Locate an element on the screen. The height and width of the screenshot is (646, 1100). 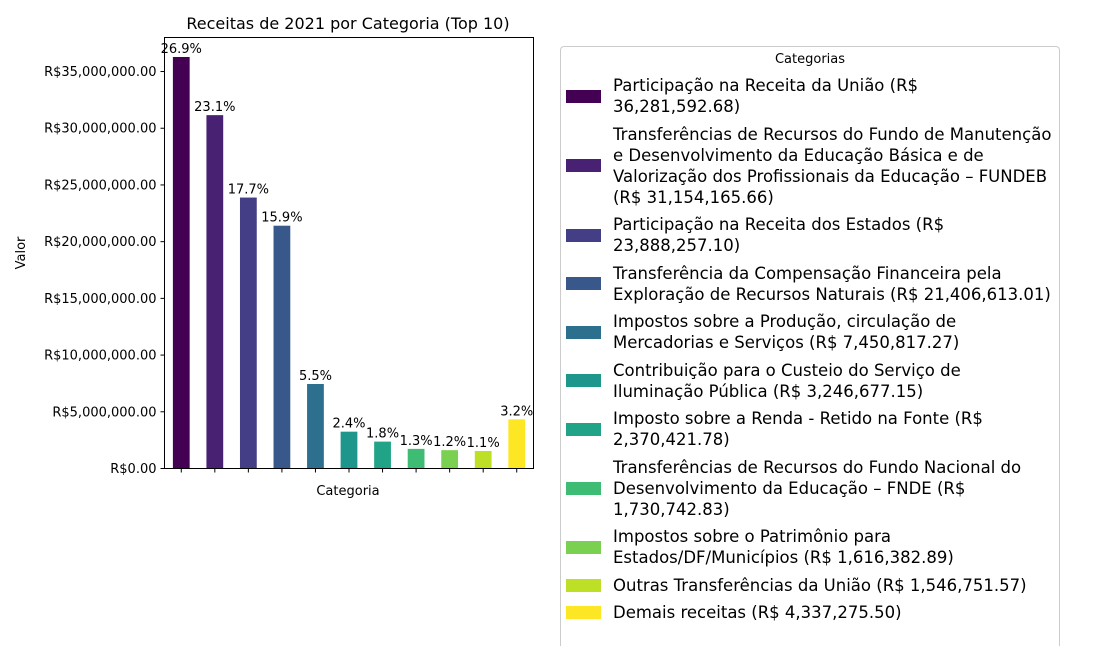
chart-title: Receitas de 2021 por Categoria (Top 10) is located at coordinates (347, 23).